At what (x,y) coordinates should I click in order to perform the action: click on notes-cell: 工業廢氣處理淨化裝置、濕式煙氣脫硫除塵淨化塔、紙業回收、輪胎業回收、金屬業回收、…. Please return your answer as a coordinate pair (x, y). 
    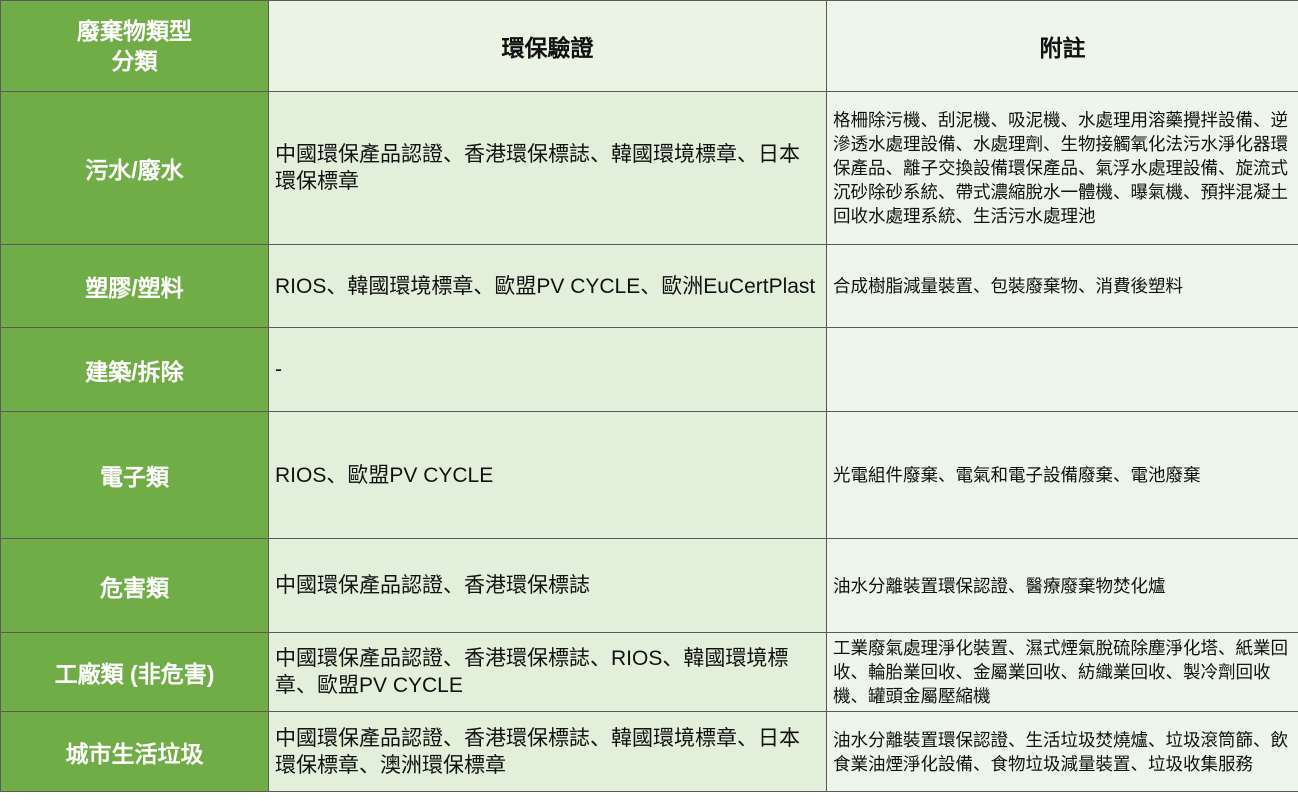
    Looking at the image, I should click on (1062, 672).